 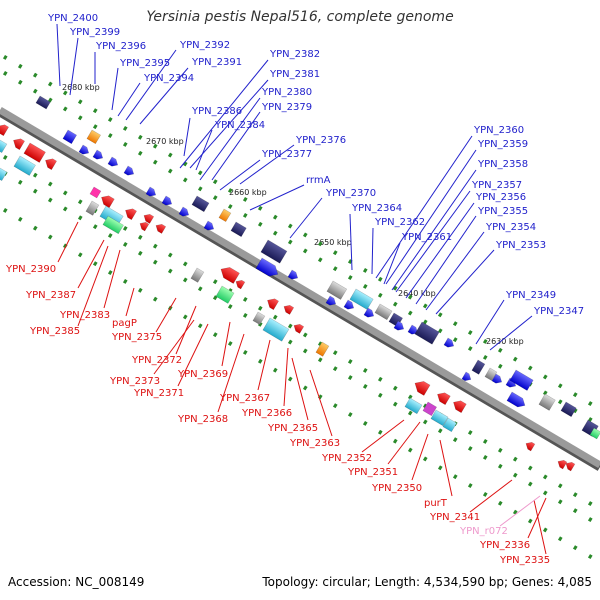 I want to click on gene-label-ypn-2336: YPN_2336, so click(x=504, y=545).